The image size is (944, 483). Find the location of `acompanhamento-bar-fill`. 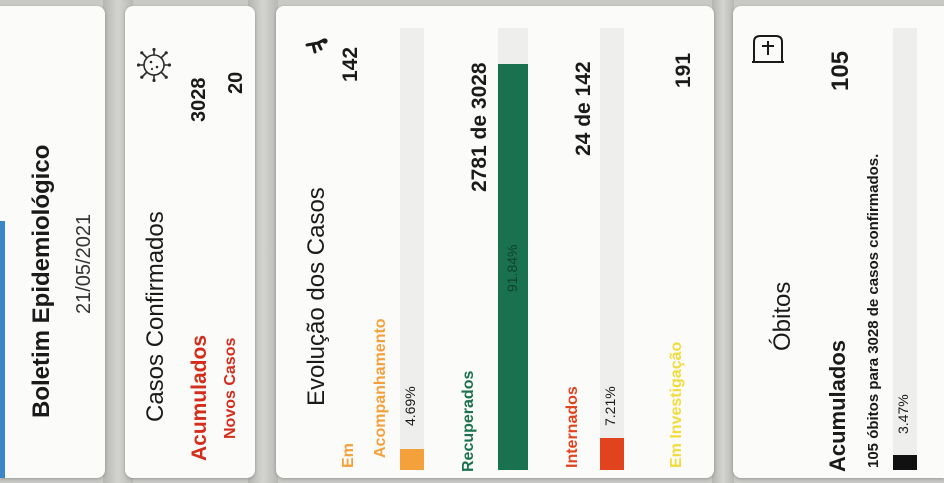

acompanhamento-bar-fill is located at coordinates (412, 459).